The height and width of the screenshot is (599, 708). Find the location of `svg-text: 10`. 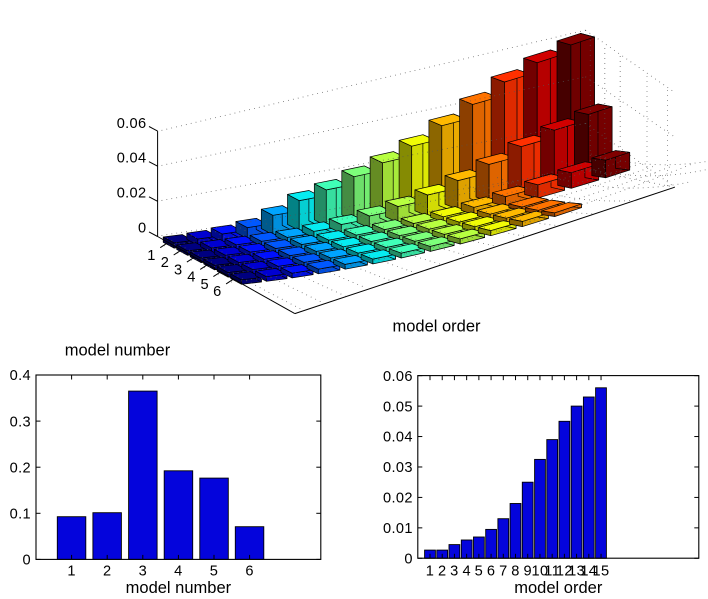

svg-text: 10 is located at coordinates (540, 572).